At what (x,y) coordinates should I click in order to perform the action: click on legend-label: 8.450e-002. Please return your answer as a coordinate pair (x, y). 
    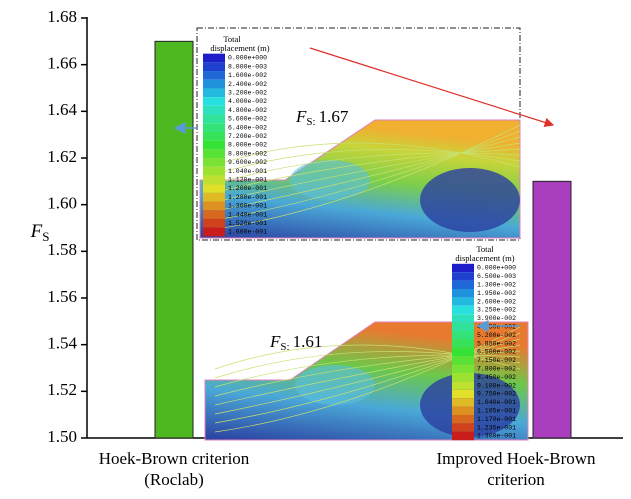
    Looking at the image, I should click on (496, 377).